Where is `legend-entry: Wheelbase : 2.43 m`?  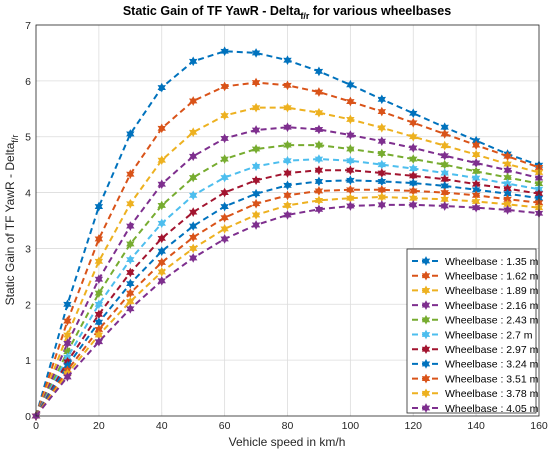
legend-entry: Wheelbase : 2.43 m is located at coordinates (475, 321).